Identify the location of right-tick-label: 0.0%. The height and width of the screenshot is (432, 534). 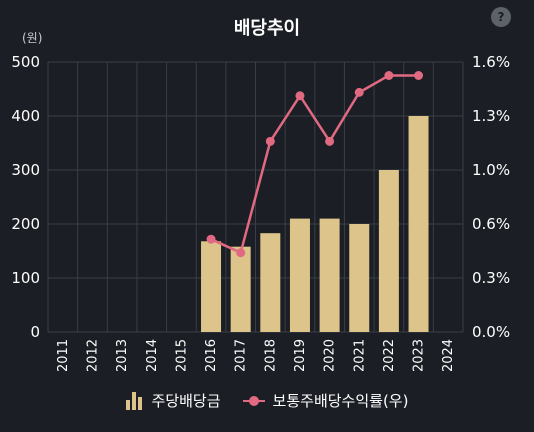
(491, 332).